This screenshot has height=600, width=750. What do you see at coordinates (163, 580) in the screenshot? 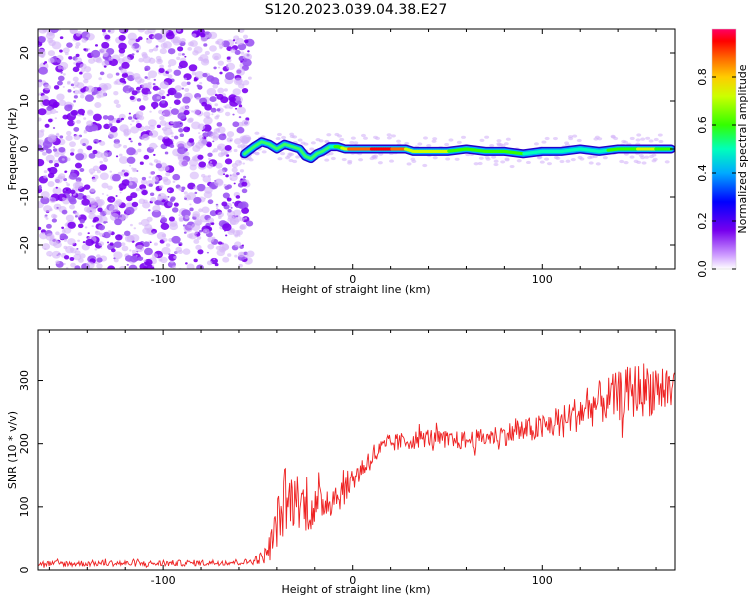
I see `snr-x-tick-label: -100` at bounding box center [163, 580].